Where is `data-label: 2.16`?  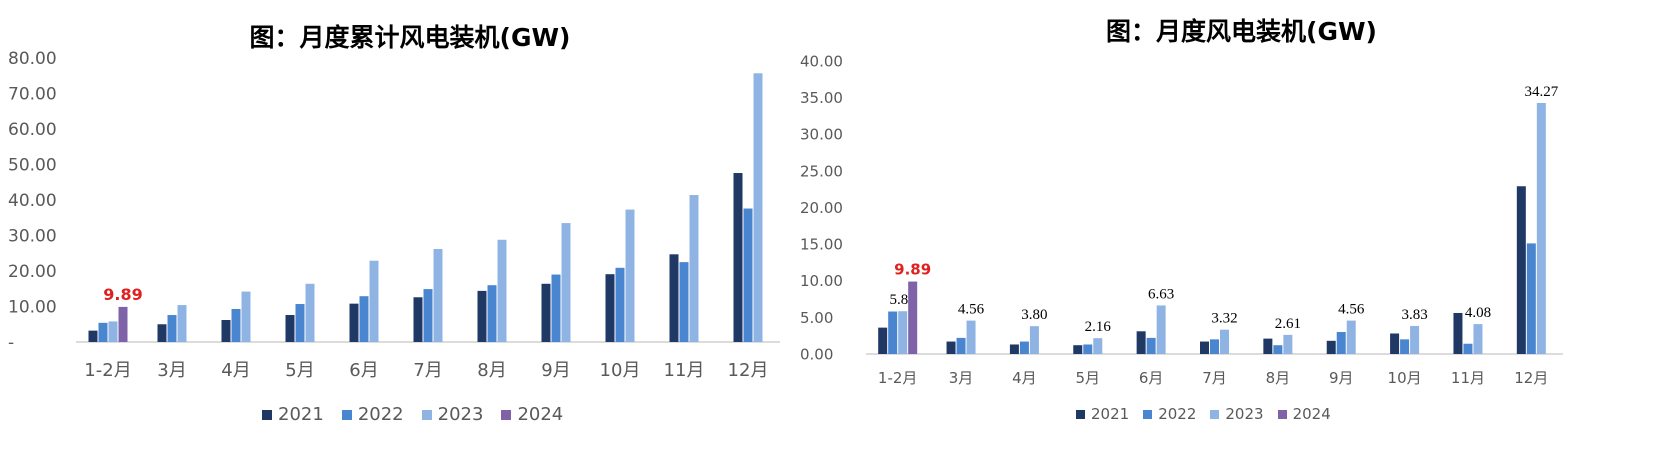 data-label: 2.16 is located at coordinates (1098, 327).